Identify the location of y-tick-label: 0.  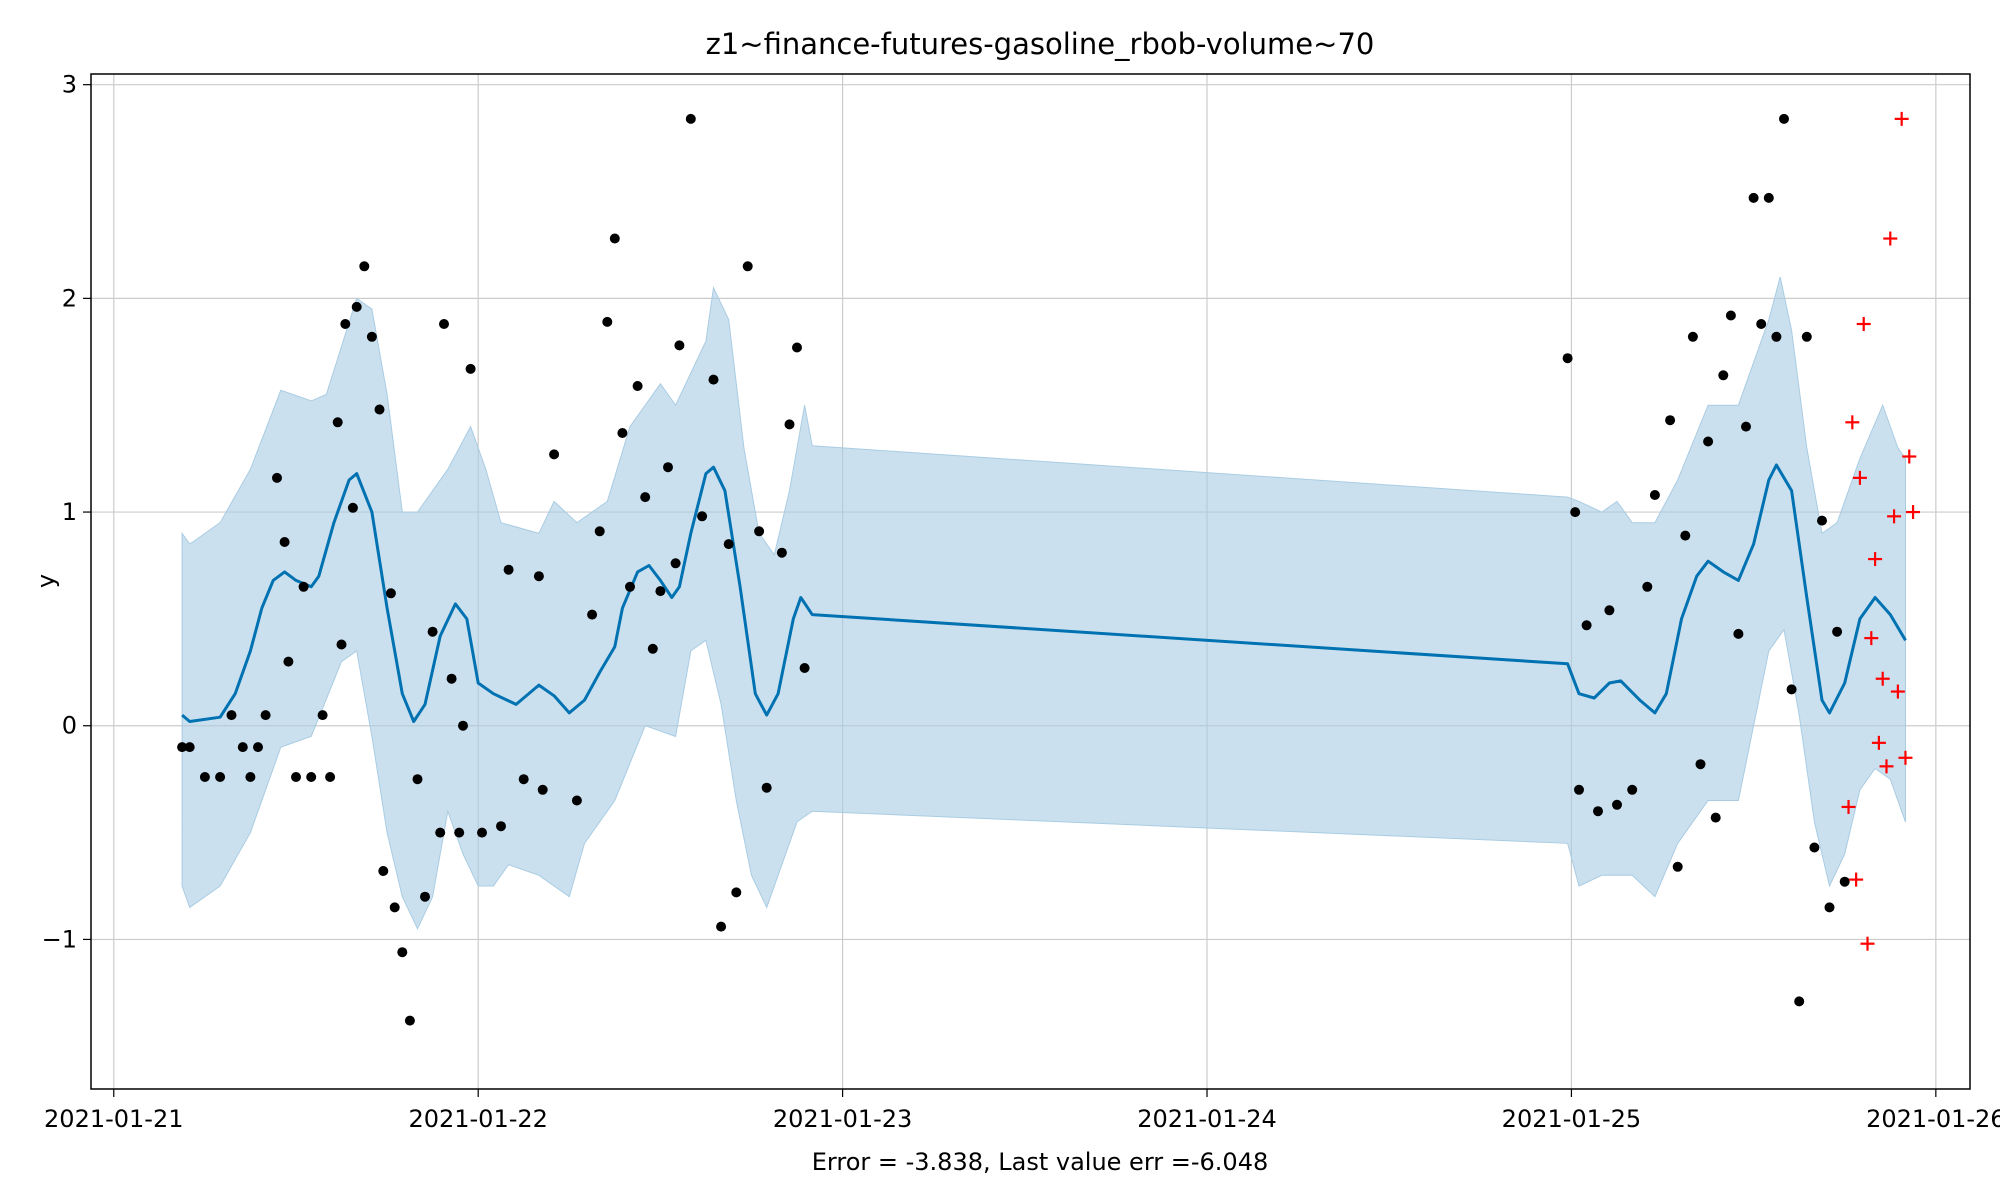
(69, 726).